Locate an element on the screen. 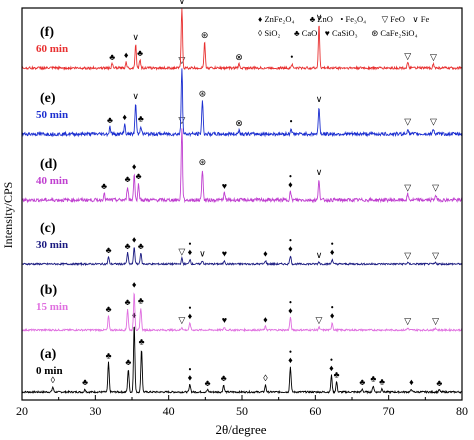  series-15-min: ♣♣♦♣▽ ♦•♥ ♦♦•▽ ♦•▽ ▽(b)15 min is located at coordinates (242, 306).